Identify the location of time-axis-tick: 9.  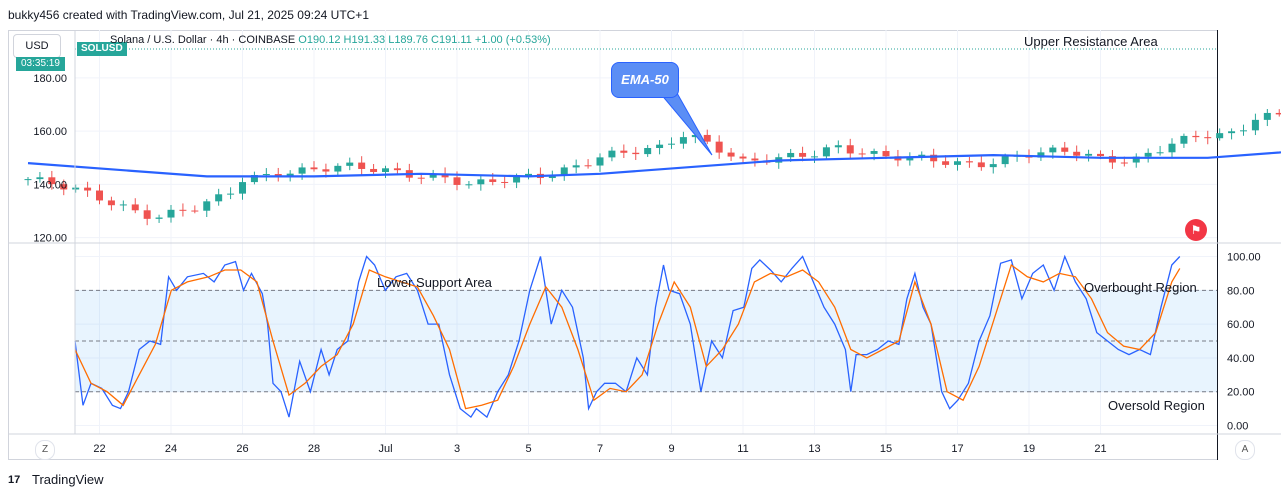
(671, 449).